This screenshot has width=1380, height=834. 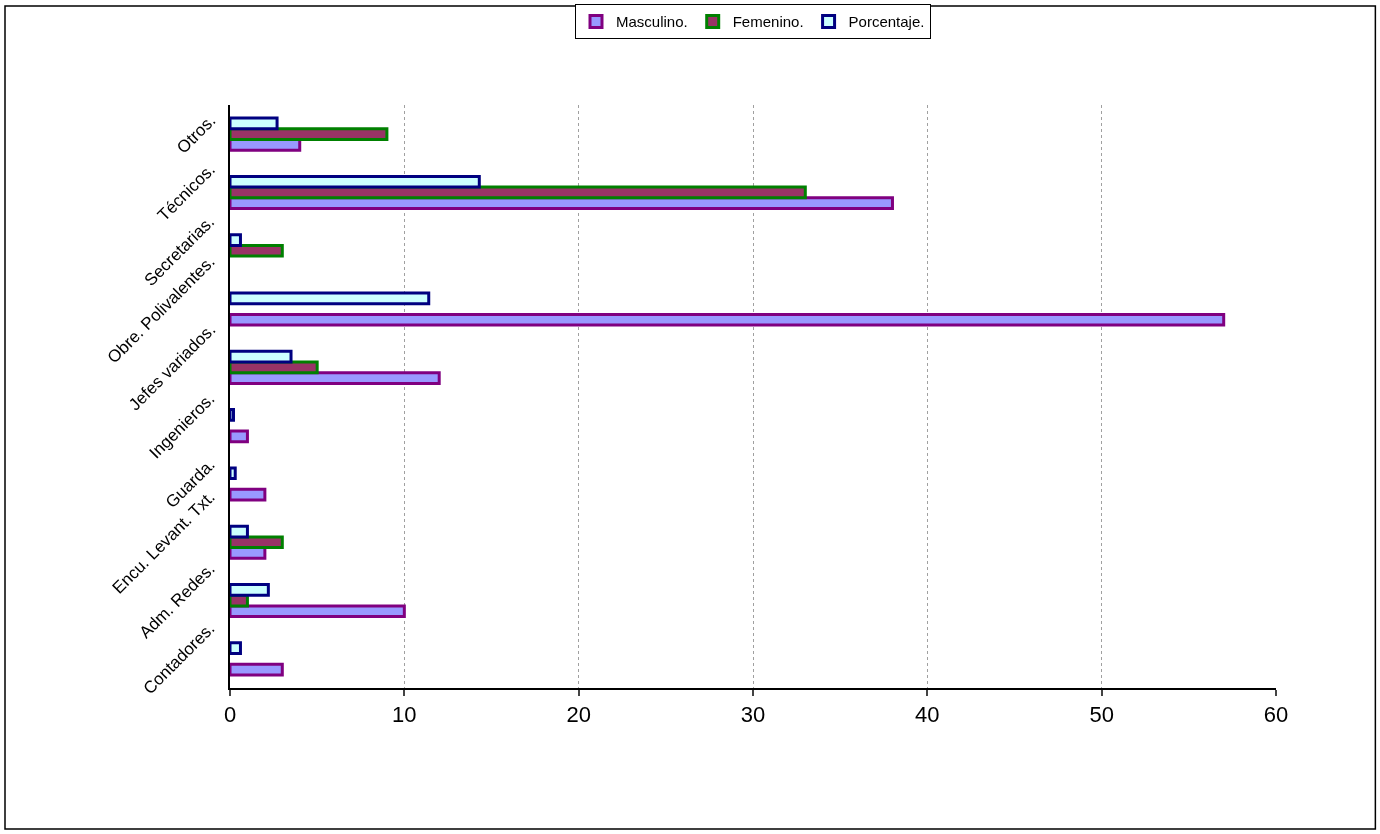 What do you see at coordinates (927, 715) in the screenshot?
I see `x-tick-label: 40` at bounding box center [927, 715].